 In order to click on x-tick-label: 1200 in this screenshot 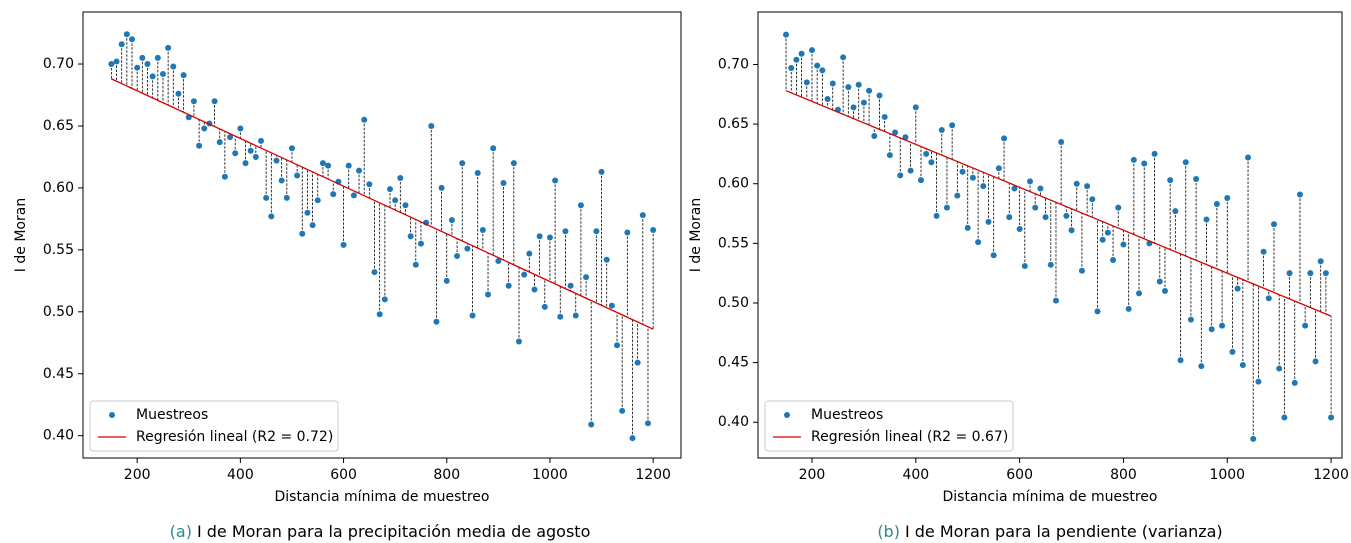, I will do `click(653, 475)`.